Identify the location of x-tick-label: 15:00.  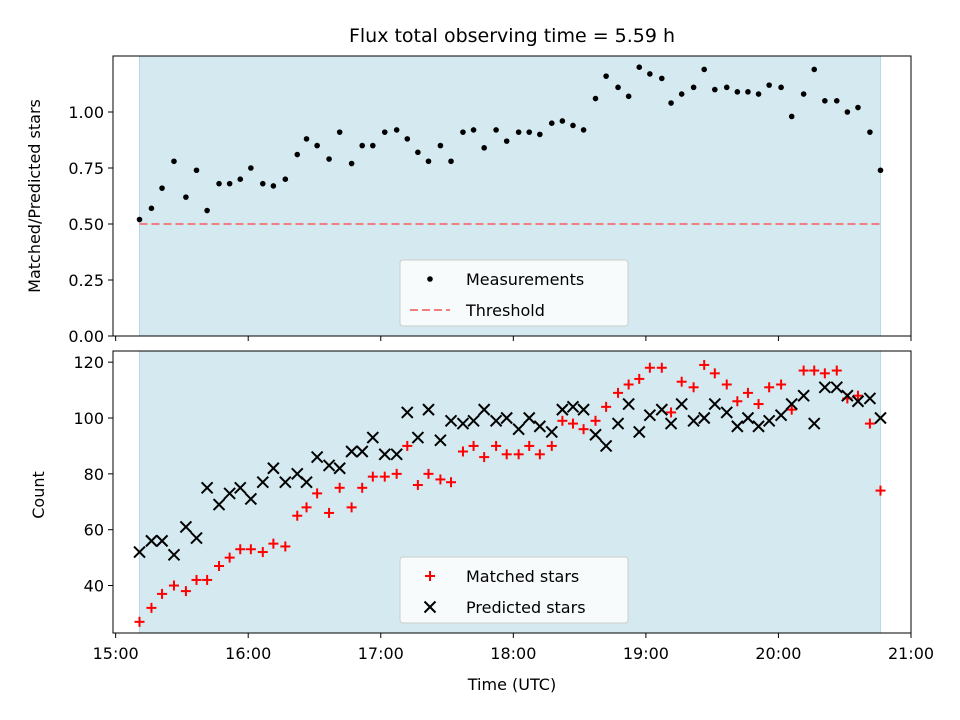
(116, 653).